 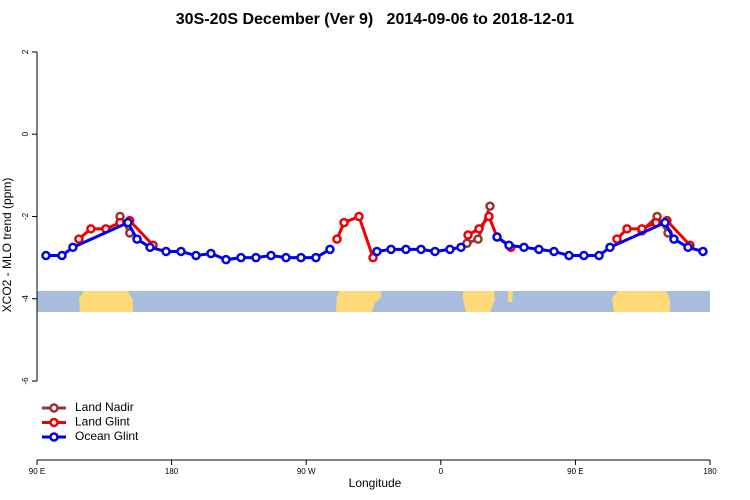 What do you see at coordinates (375, 483) in the screenshot?
I see `x-axis-label: Longitude` at bounding box center [375, 483].